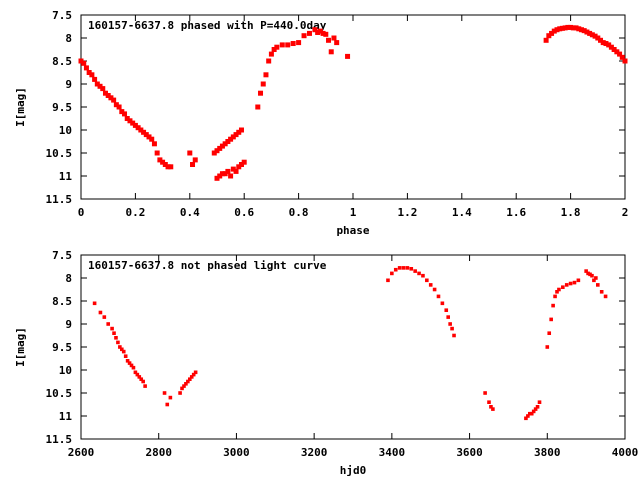  I want to click on y-tick-label: 7.5, so click(62, 255).